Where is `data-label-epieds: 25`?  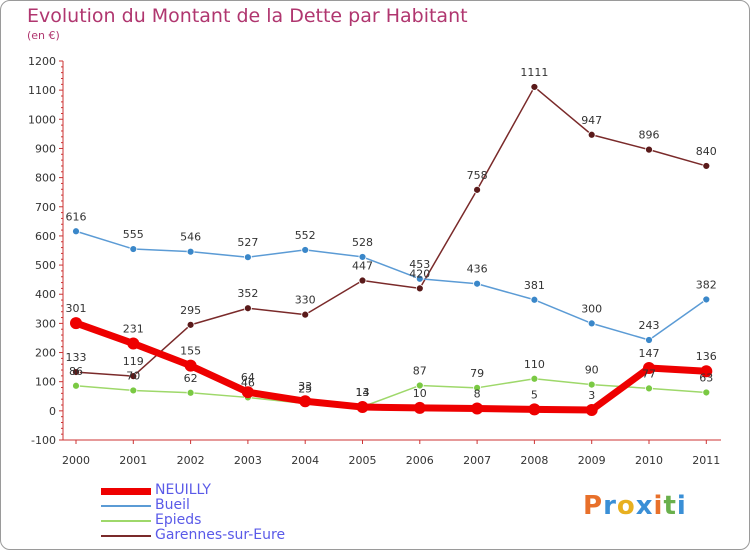 data-label-epieds: 25 is located at coordinates (305, 389).